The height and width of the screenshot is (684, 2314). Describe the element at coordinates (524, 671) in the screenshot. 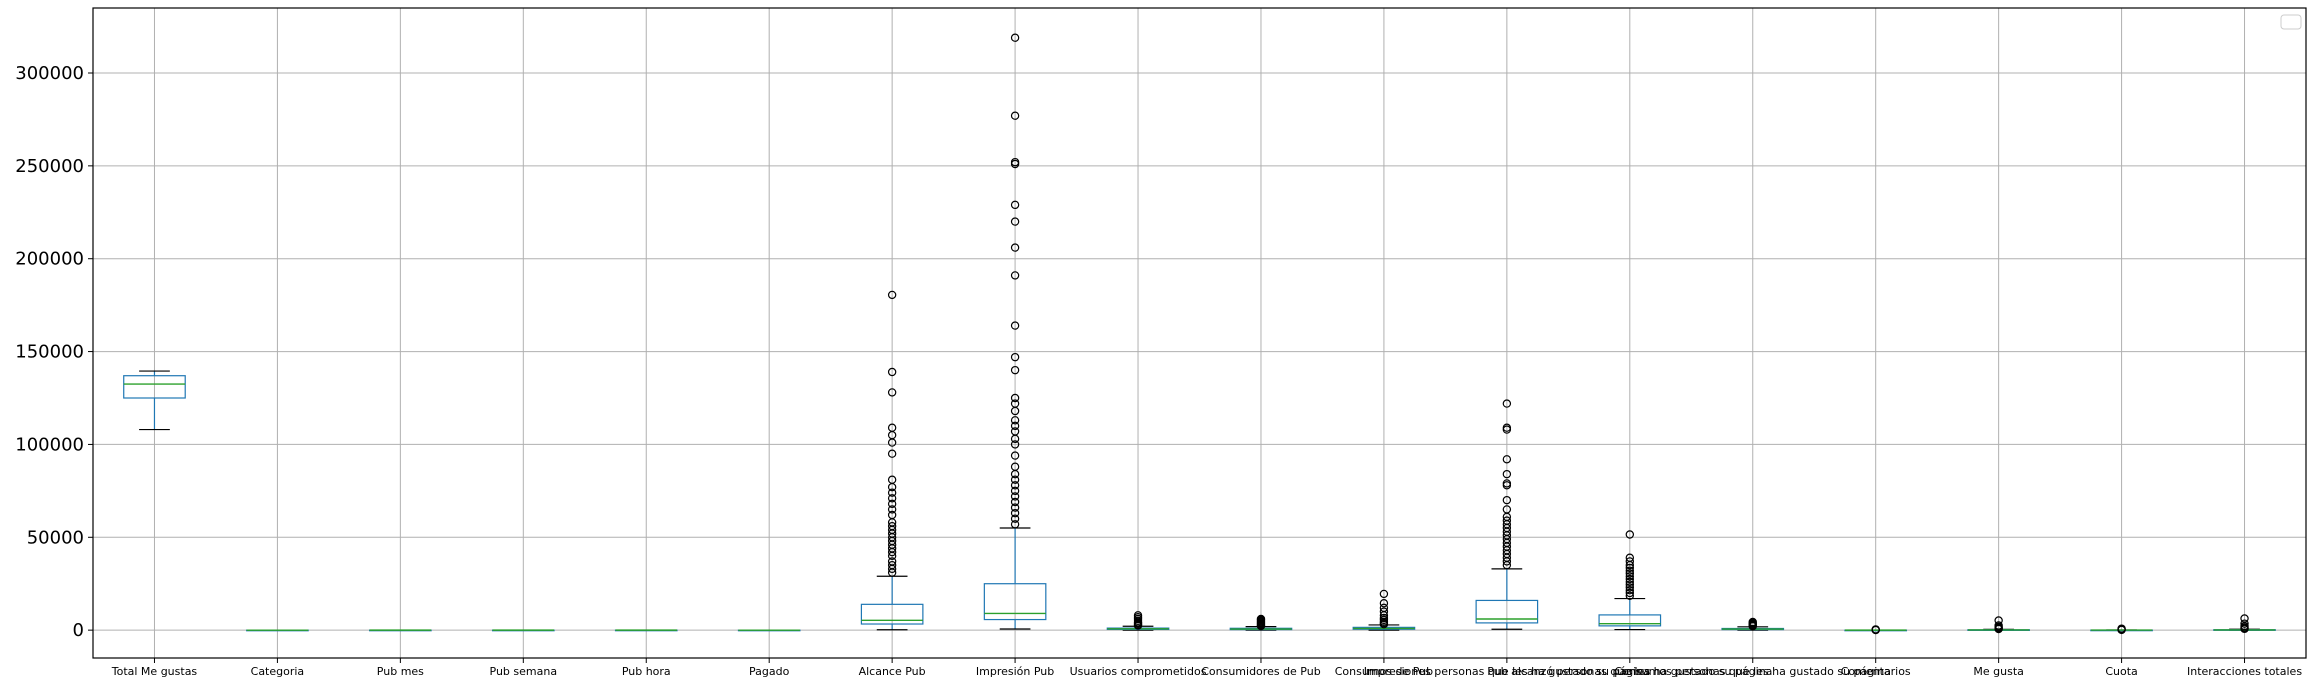

I see `x-tick-label: Pub semana` at that location.